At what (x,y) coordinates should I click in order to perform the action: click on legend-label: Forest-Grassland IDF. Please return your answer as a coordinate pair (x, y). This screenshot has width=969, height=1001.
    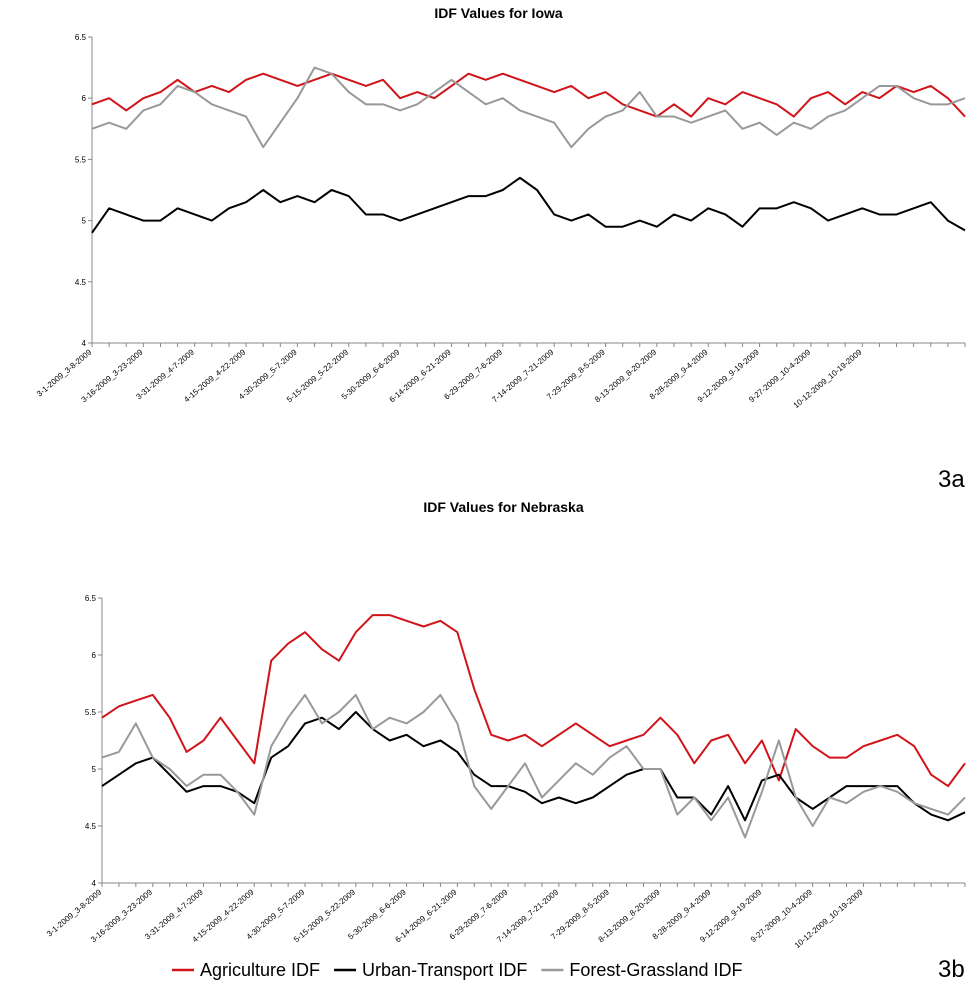
    Looking at the image, I should click on (655, 970).